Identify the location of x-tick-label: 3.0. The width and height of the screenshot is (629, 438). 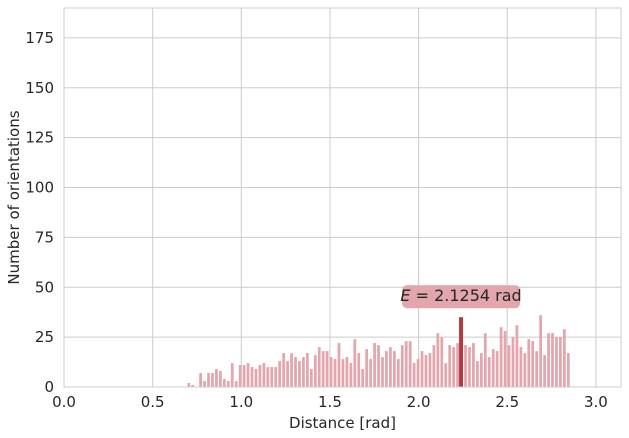
(596, 402).